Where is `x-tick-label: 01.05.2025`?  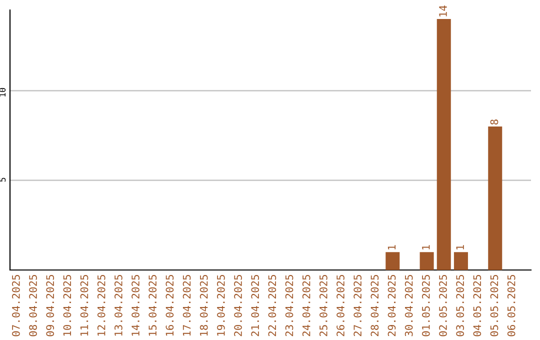
x-tick-label: 01.05.2025 is located at coordinates (426, 305).